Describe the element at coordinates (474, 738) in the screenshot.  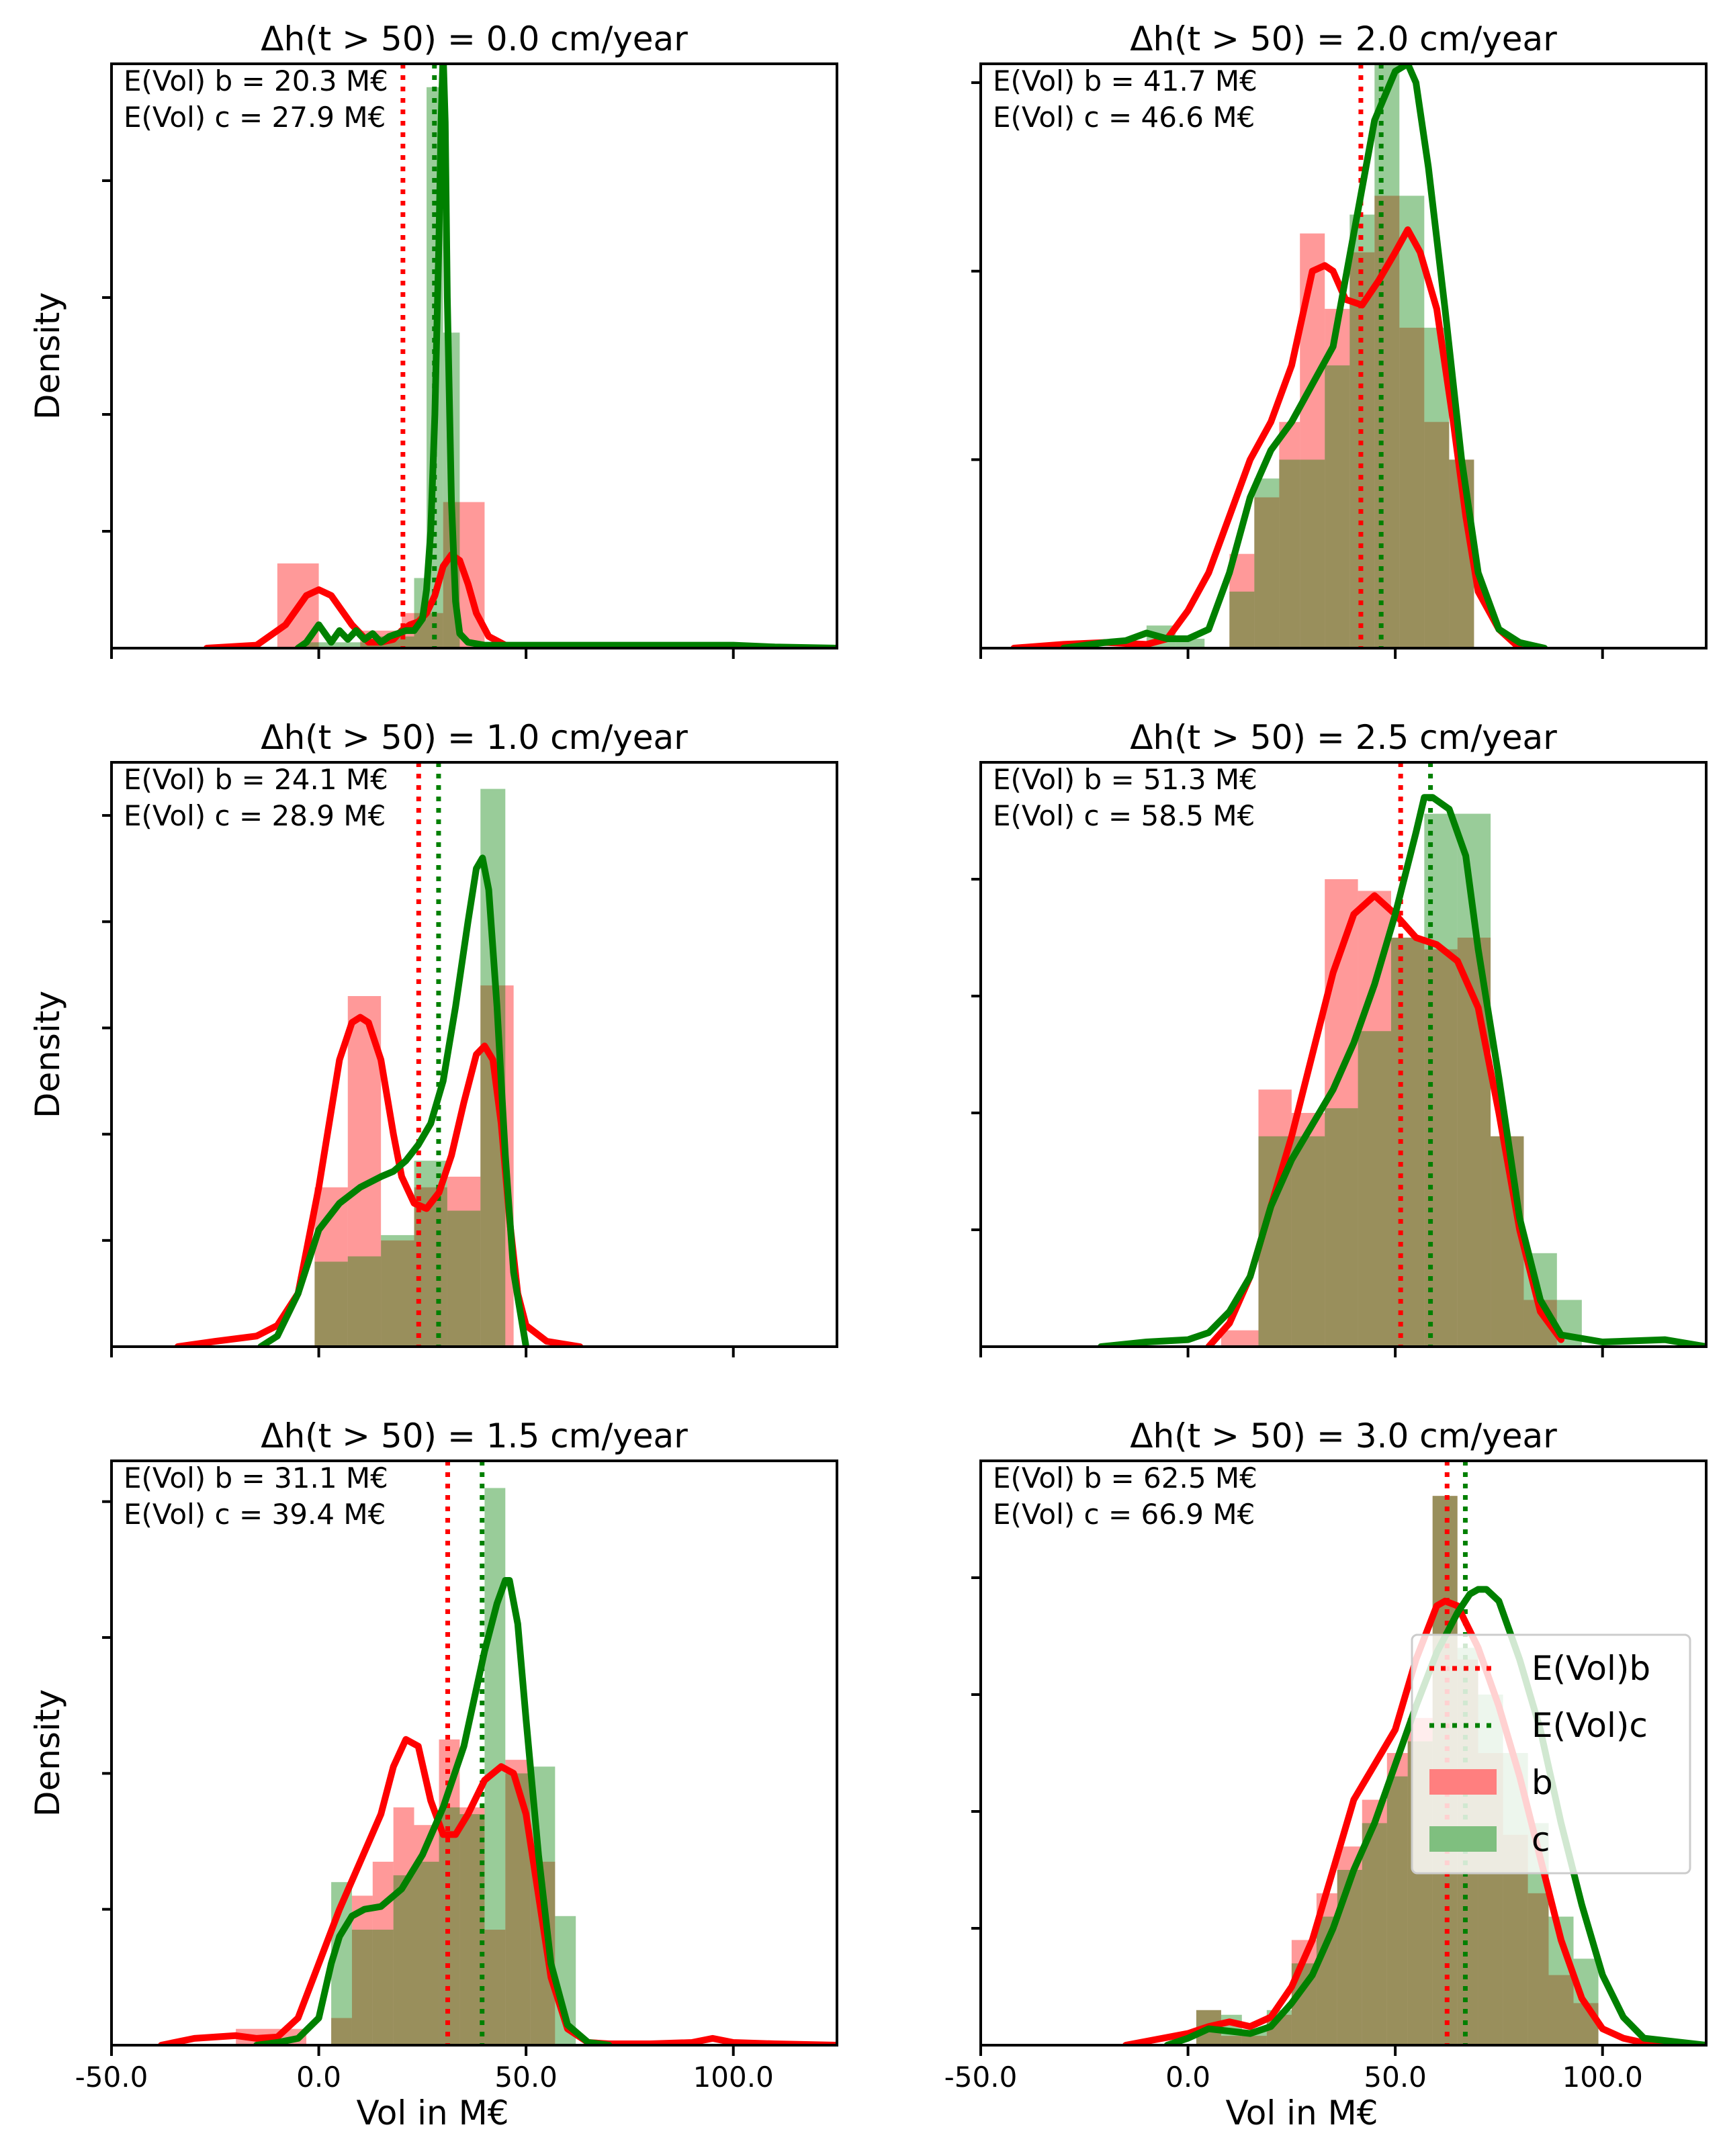
I see `subplot-title: Δh(t > 50) = 1.0 cm/year` at that location.